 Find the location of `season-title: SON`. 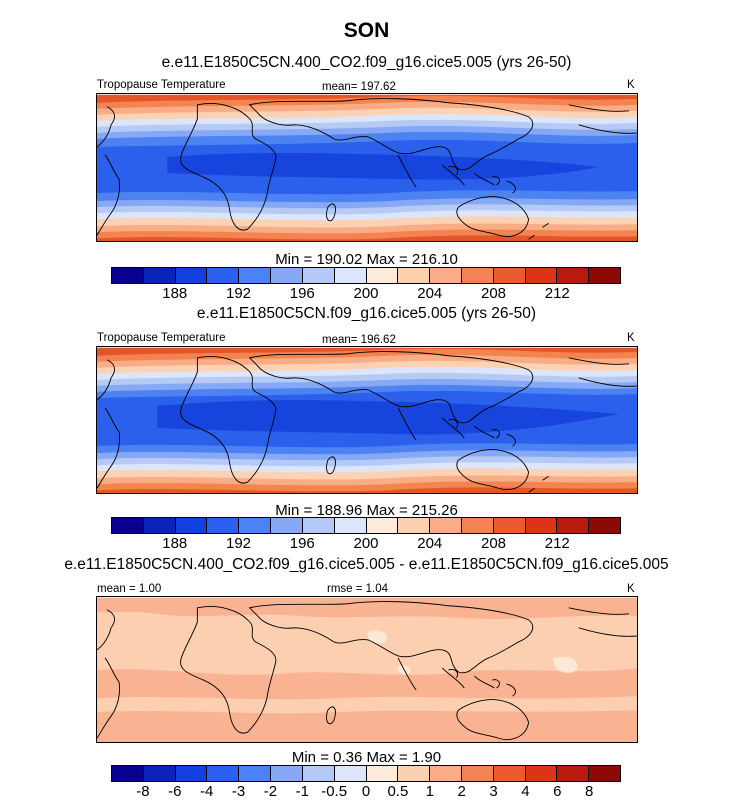

season-title: SON is located at coordinates (366, 30).